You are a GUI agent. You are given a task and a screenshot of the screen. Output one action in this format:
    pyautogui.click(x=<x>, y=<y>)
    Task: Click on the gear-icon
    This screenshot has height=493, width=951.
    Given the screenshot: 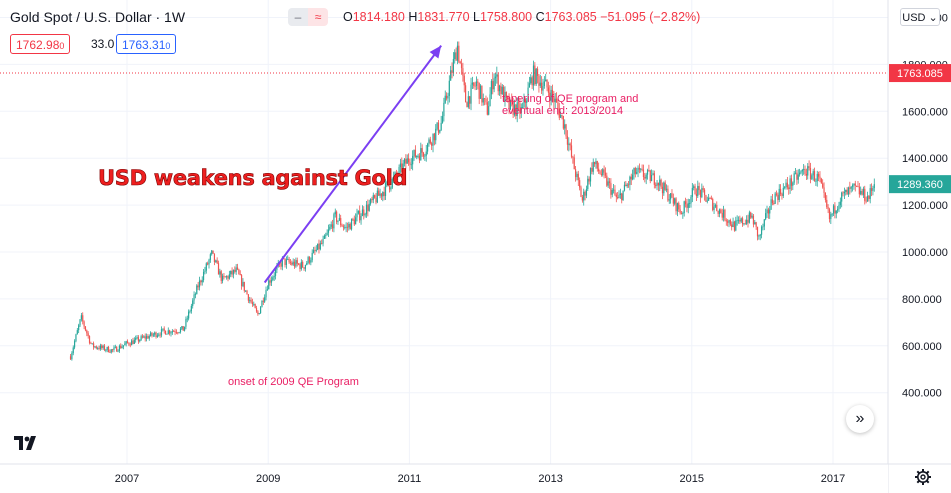 What is the action you would take?
    pyautogui.click(x=923, y=477)
    